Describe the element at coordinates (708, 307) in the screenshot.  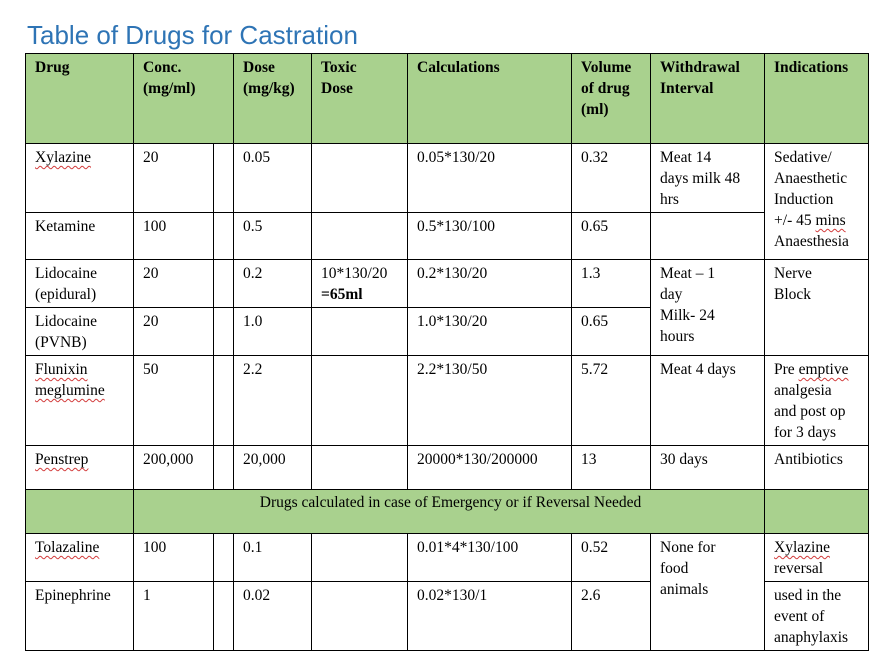
I see `withdrawal-lidocaine-cell: Meat – 1 day Milk- 24 hours` at that location.